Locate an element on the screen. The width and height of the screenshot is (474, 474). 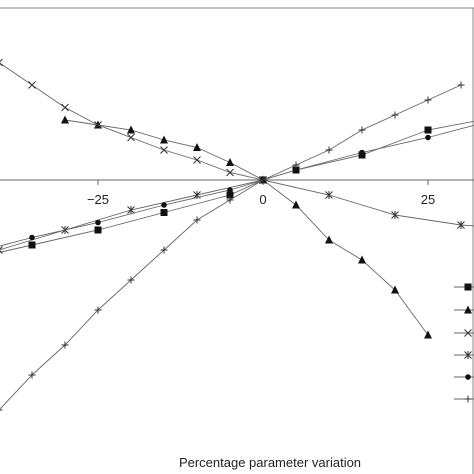
x-tick-label: −25 is located at coordinates (98, 199).